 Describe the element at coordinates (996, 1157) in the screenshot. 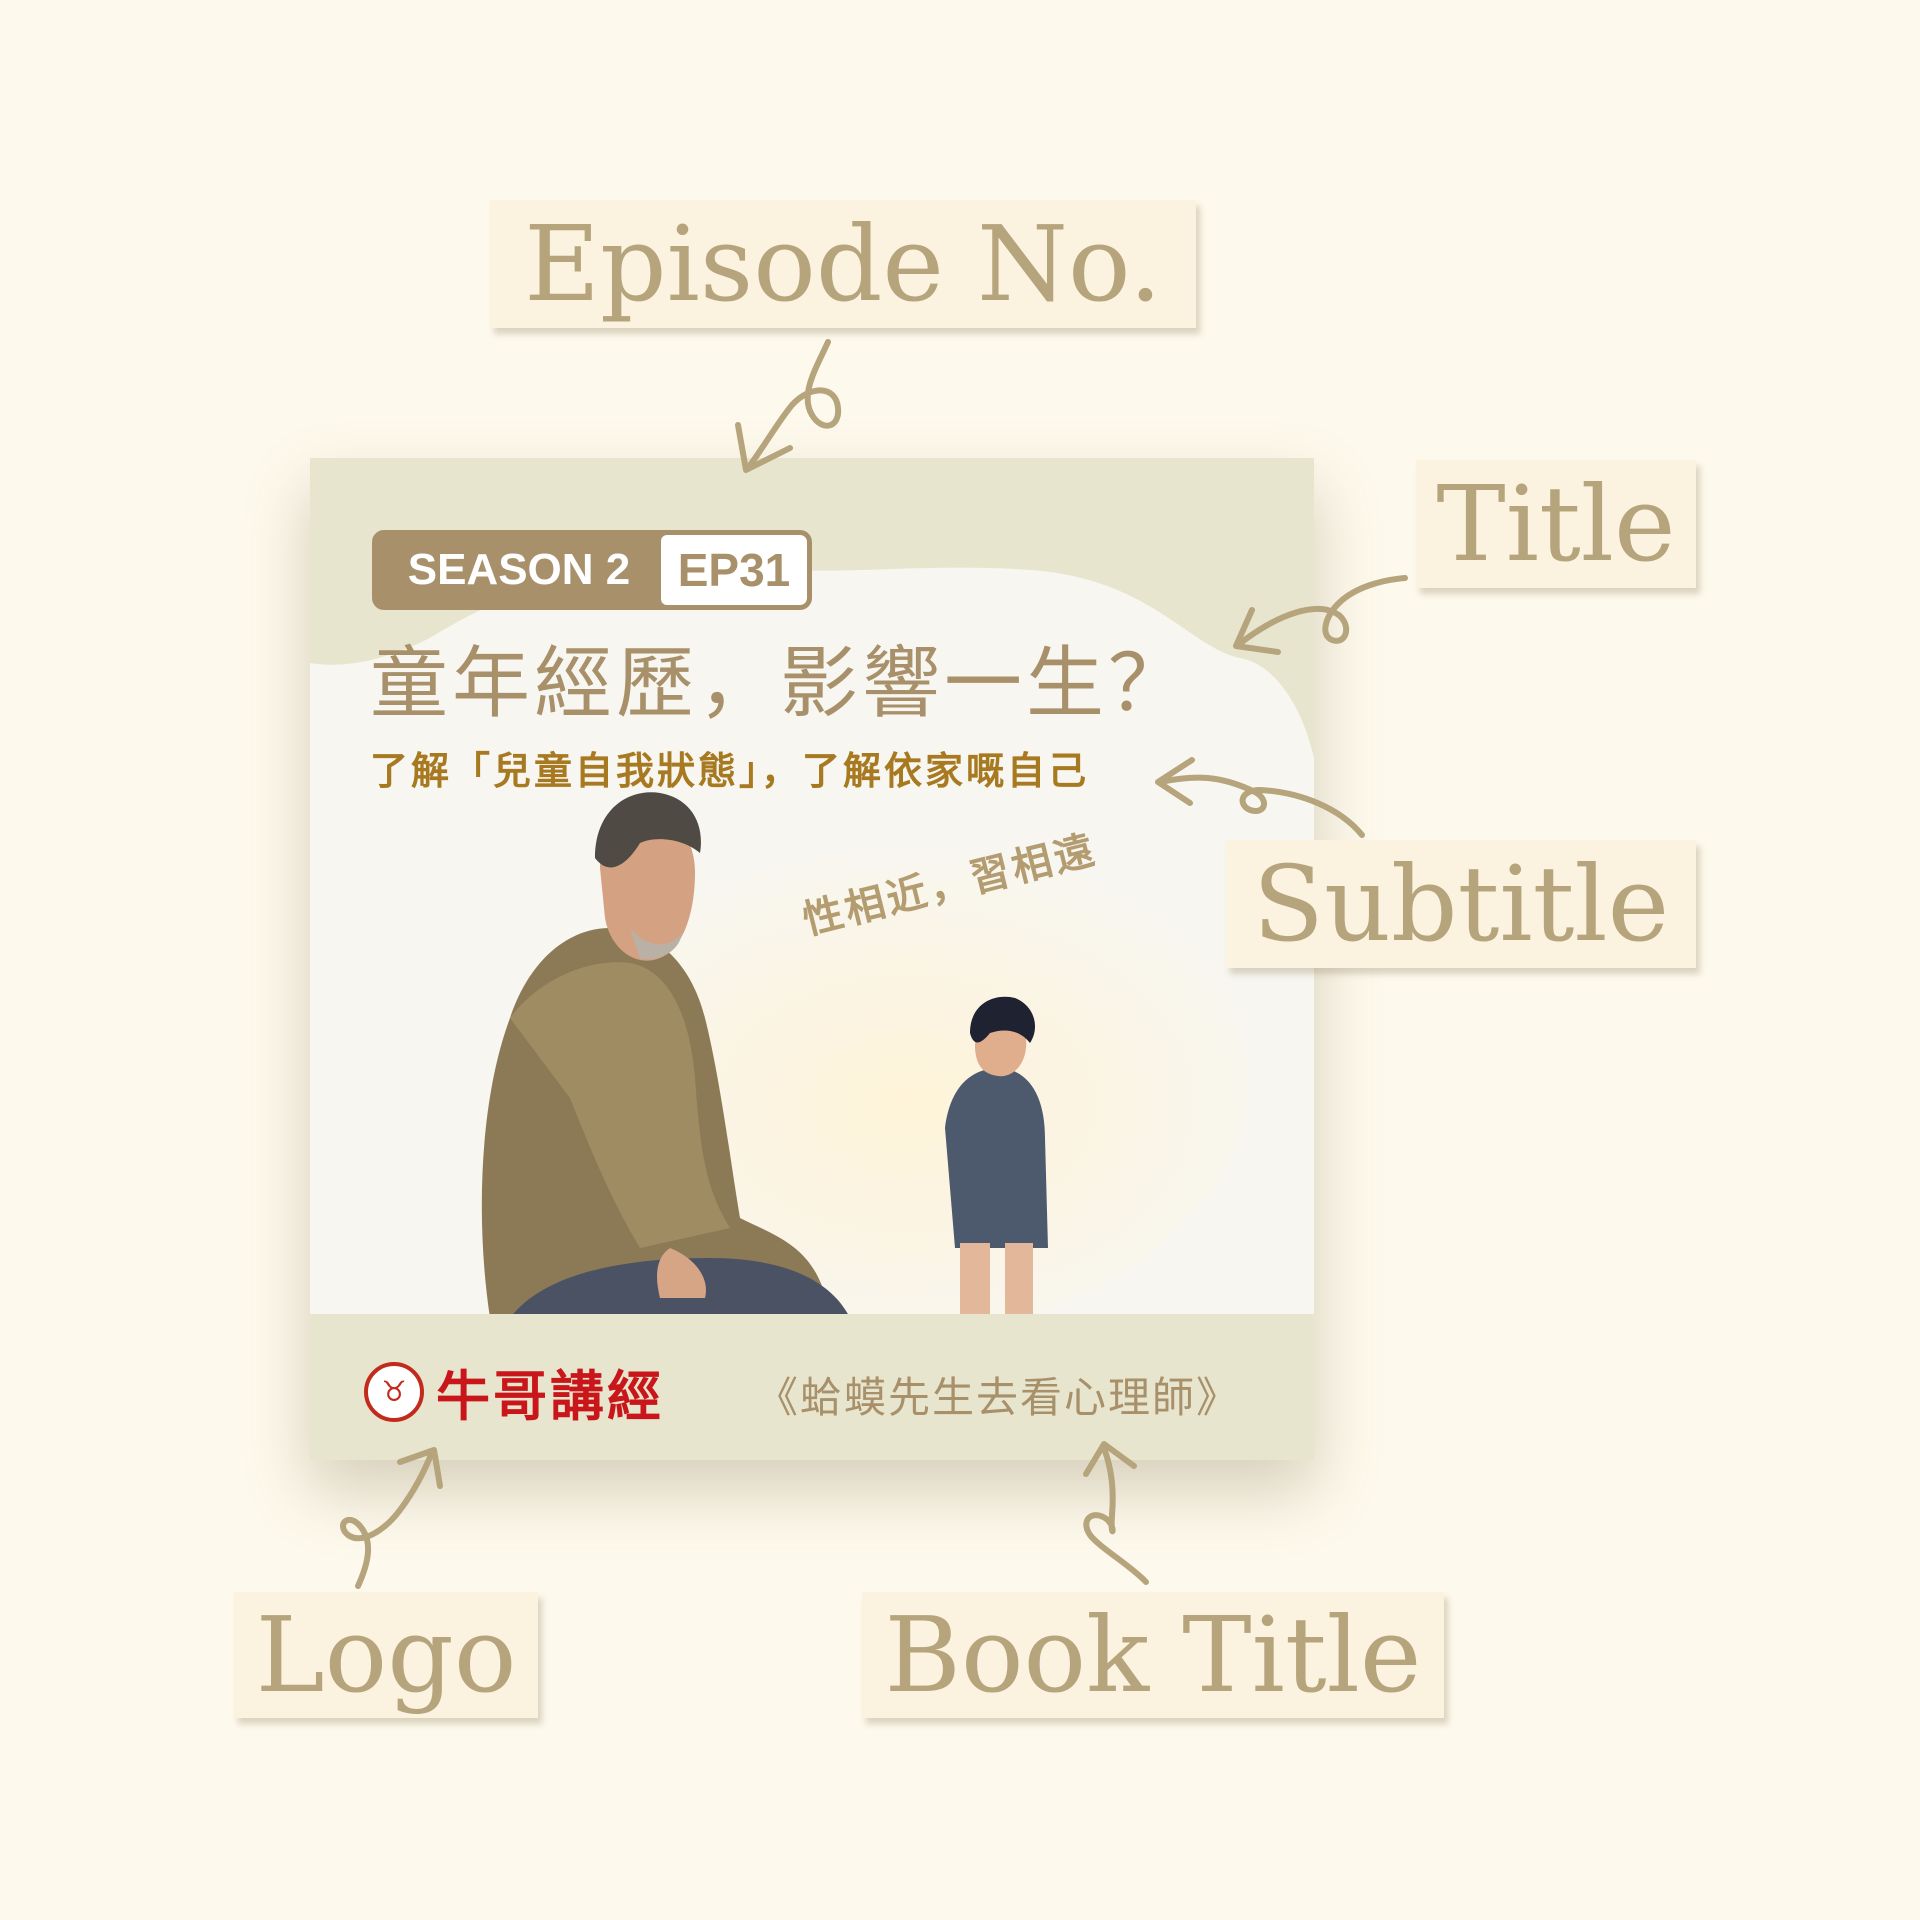

I see `child-figure` at that location.